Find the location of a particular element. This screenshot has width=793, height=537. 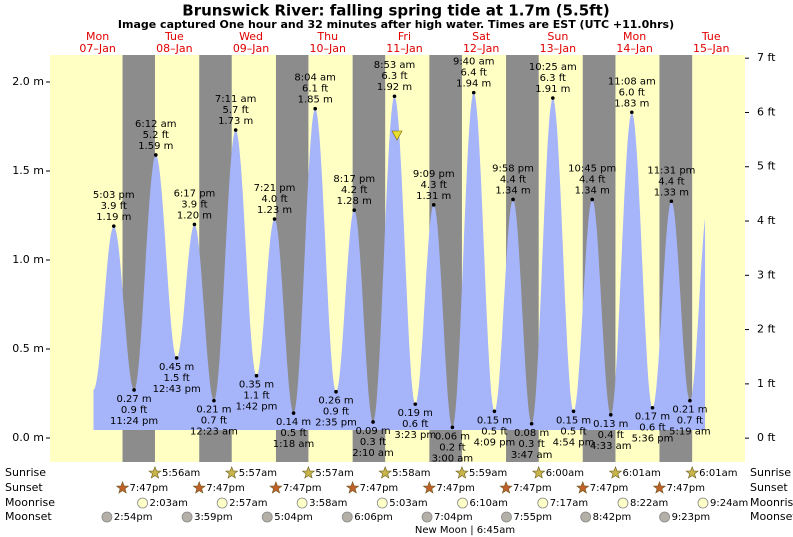

tide-label: 8:53 am is located at coordinates (395, 65).